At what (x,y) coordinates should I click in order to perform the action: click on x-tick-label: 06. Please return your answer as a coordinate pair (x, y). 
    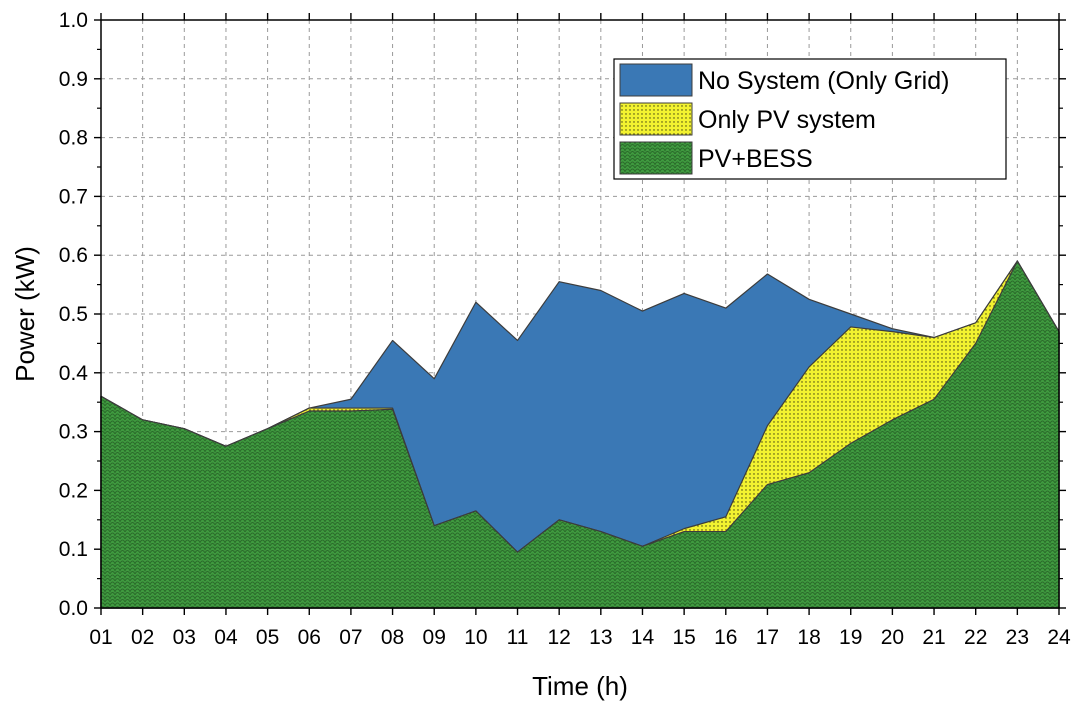
    Looking at the image, I should click on (309, 637).